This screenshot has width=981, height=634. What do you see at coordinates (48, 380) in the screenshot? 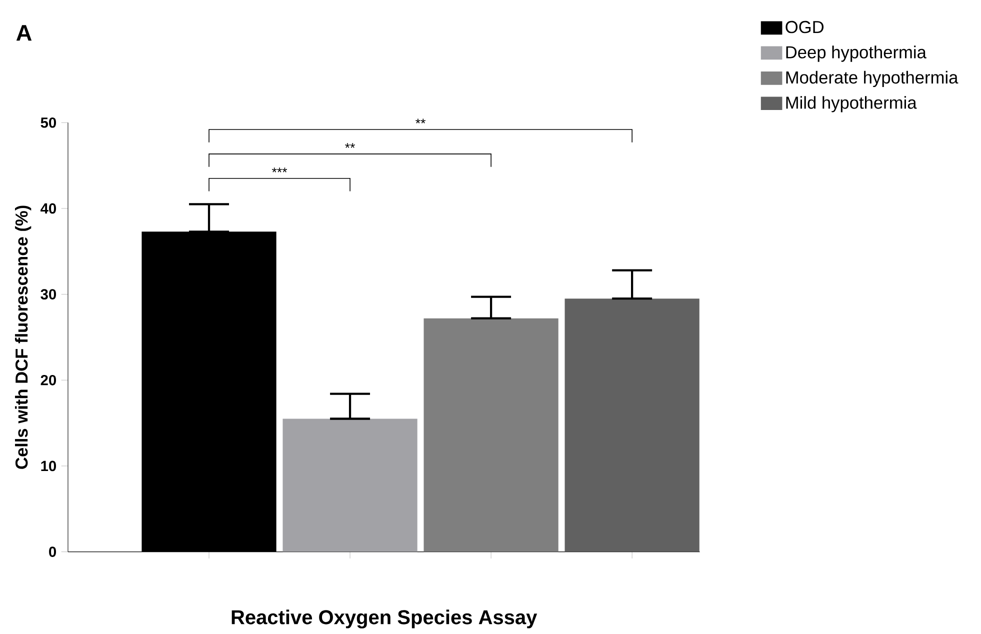
I see `y-tick-label: 20` at bounding box center [48, 380].